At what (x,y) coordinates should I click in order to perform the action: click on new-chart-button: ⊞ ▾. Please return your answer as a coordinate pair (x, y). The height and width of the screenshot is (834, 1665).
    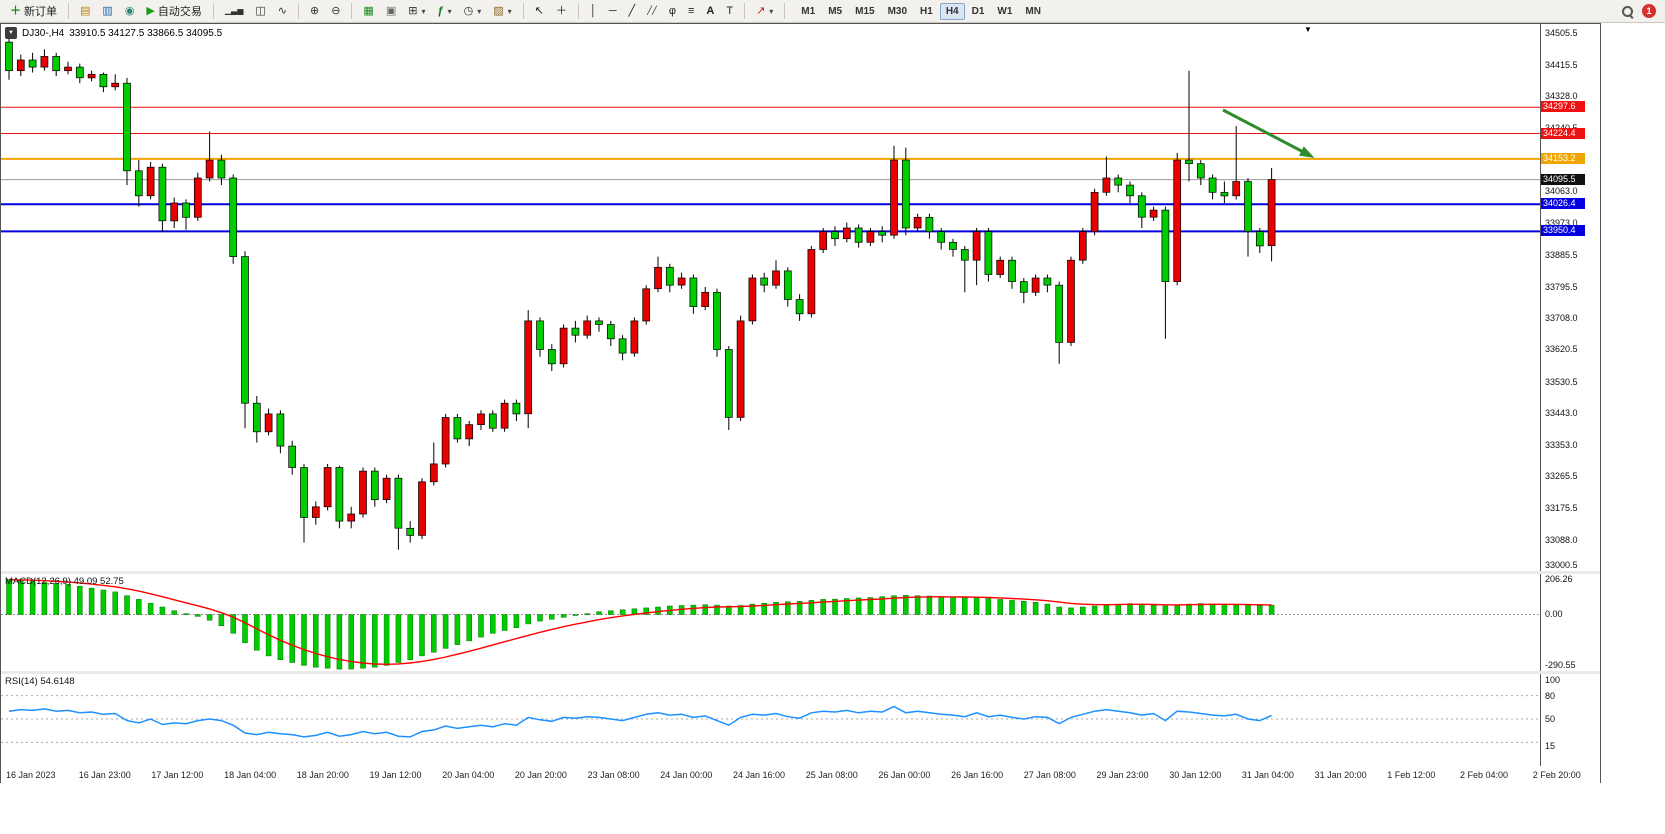
    Looking at the image, I should click on (416, 11).